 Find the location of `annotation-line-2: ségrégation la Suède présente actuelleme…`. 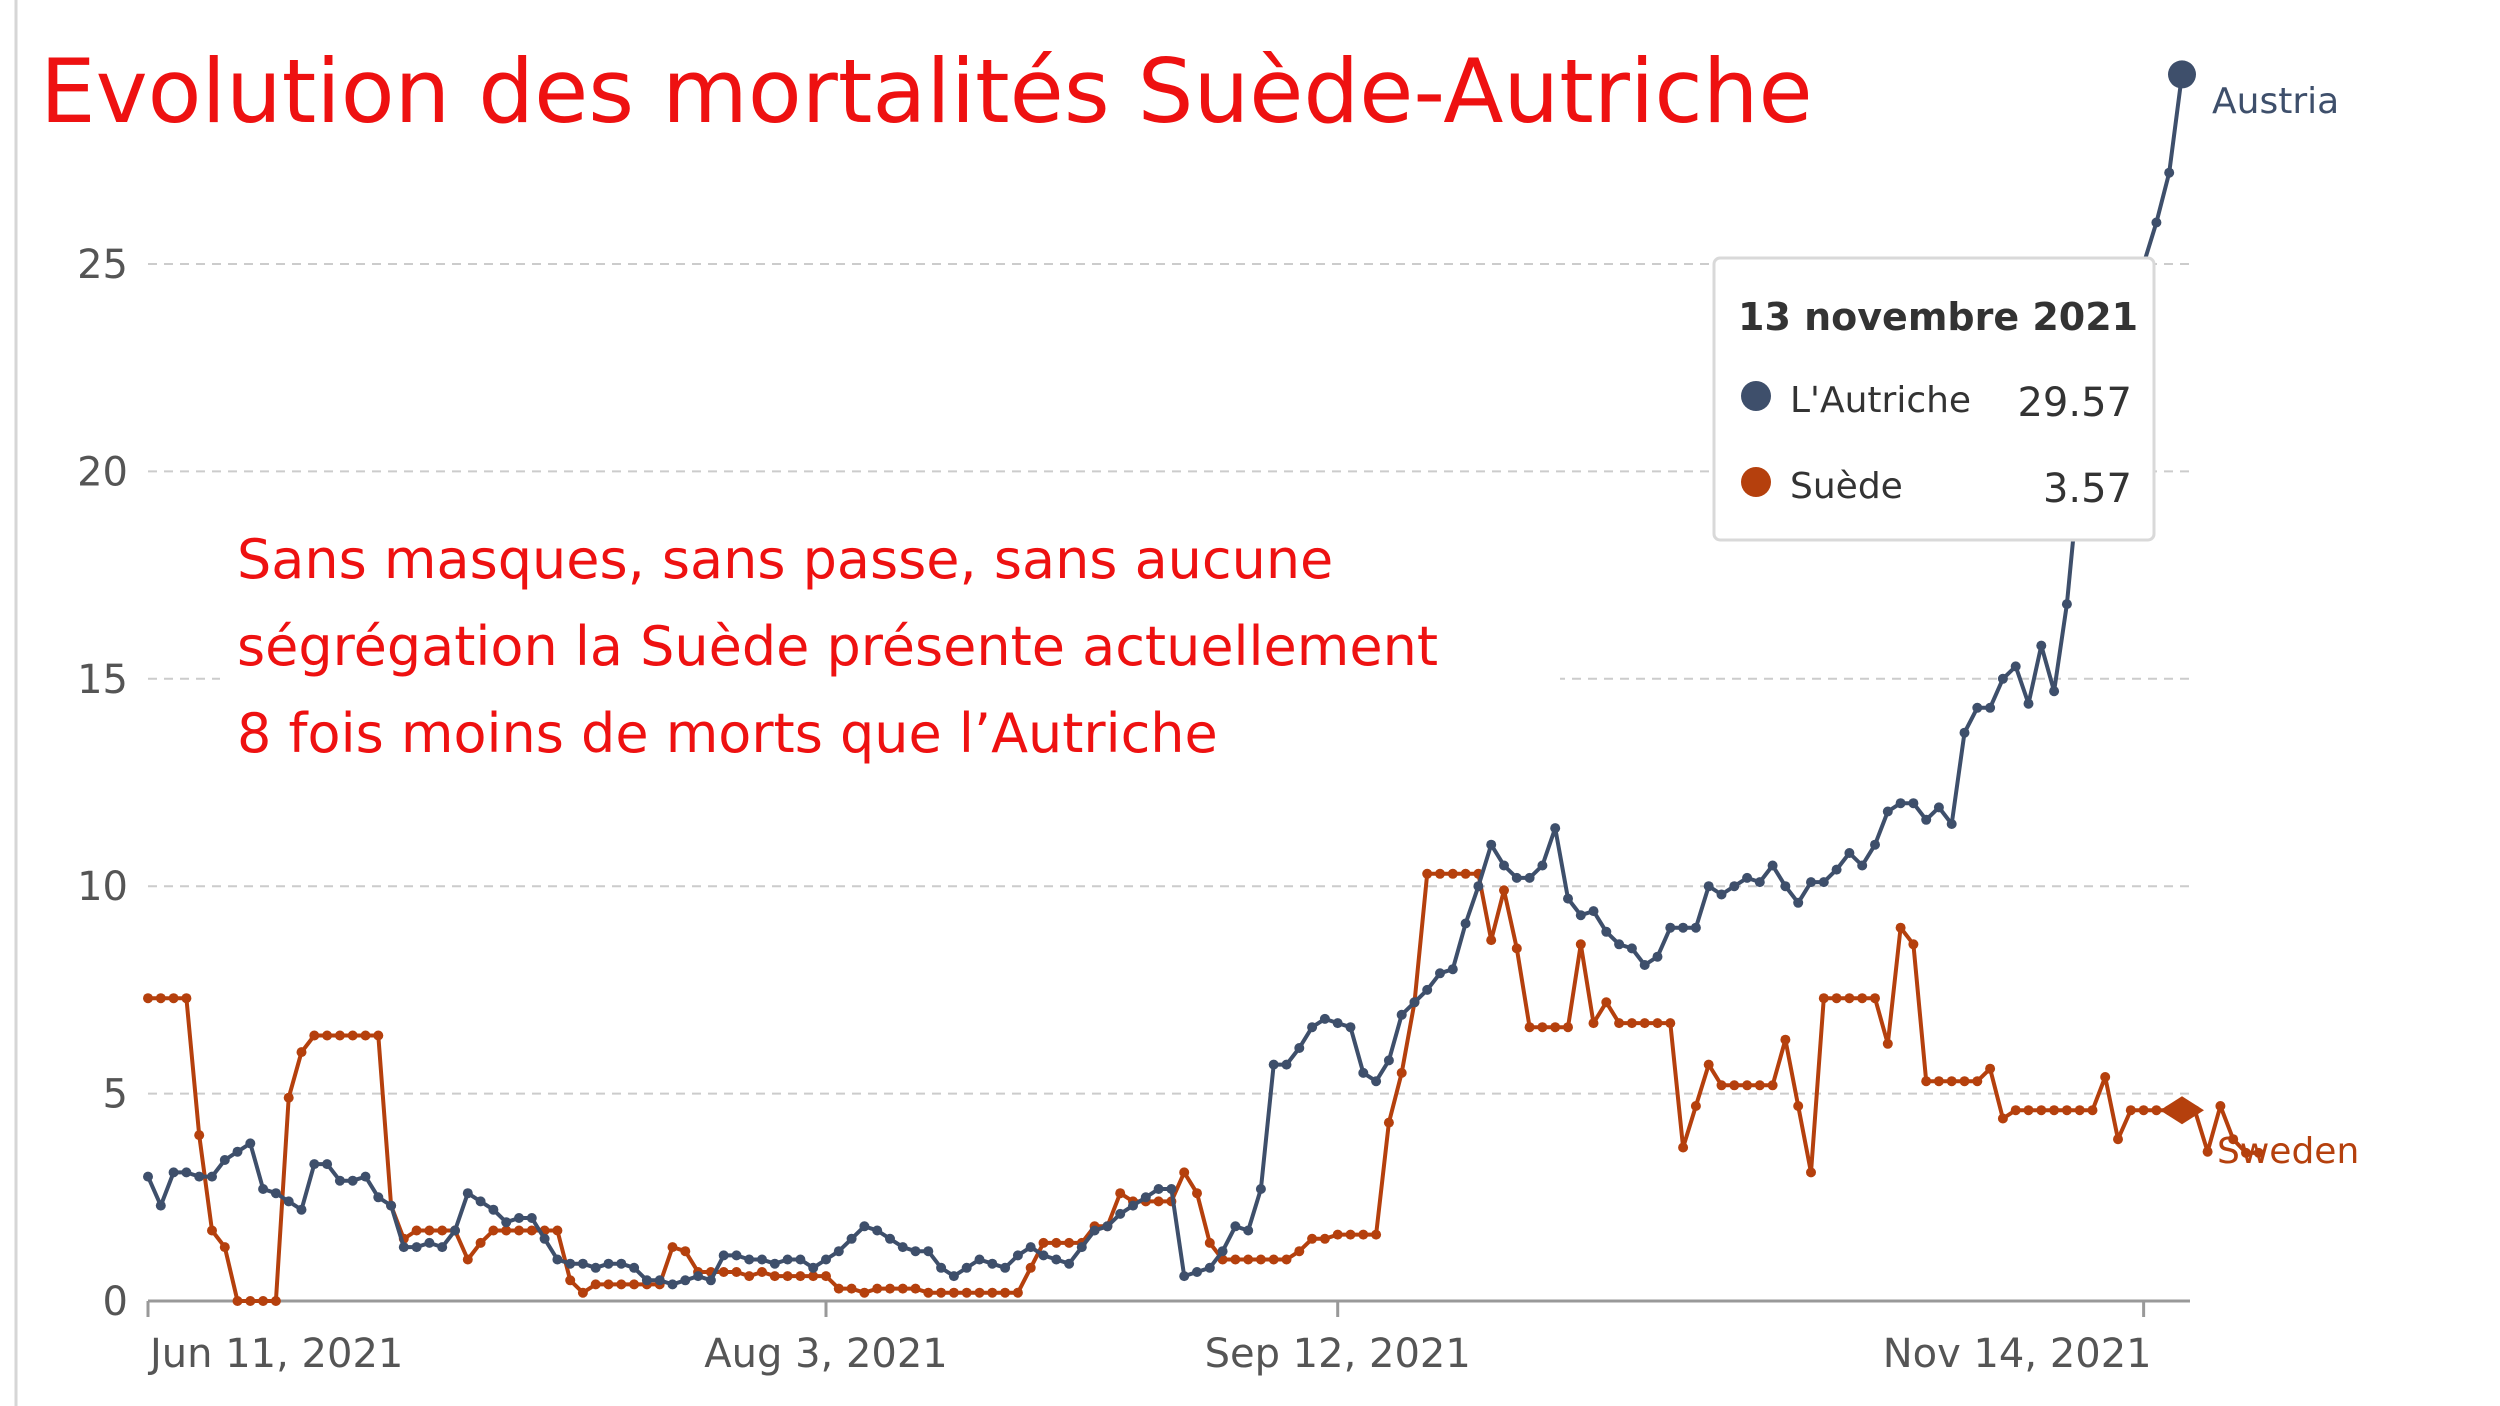

annotation-line-2: ségrégation la Suède présente actuelleme… is located at coordinates (837, 646).